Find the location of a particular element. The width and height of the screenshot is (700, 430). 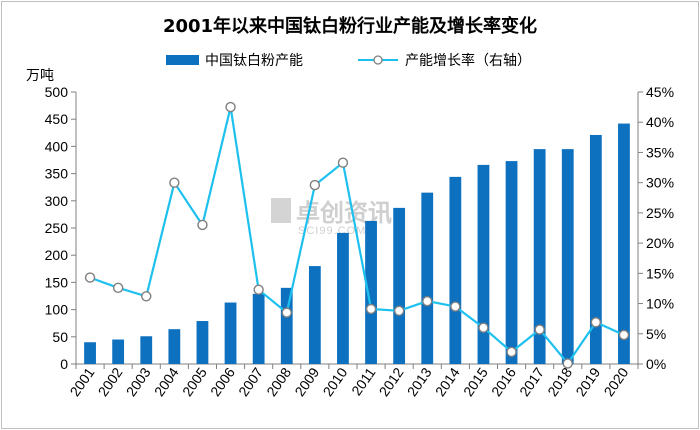

x-tick-label: 2009 is located at coordinates (306, 381).